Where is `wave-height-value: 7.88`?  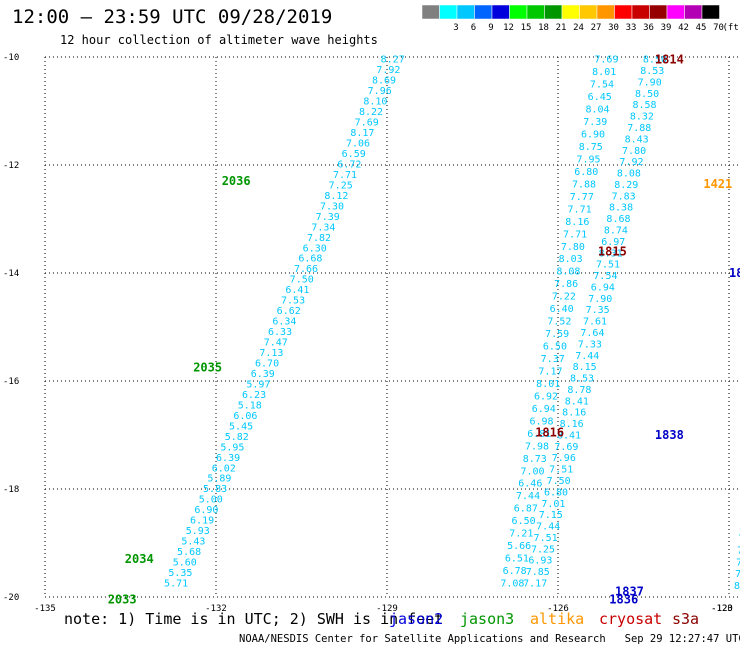
wave-height-value: 7.88 is located at coordinates (584, 184).